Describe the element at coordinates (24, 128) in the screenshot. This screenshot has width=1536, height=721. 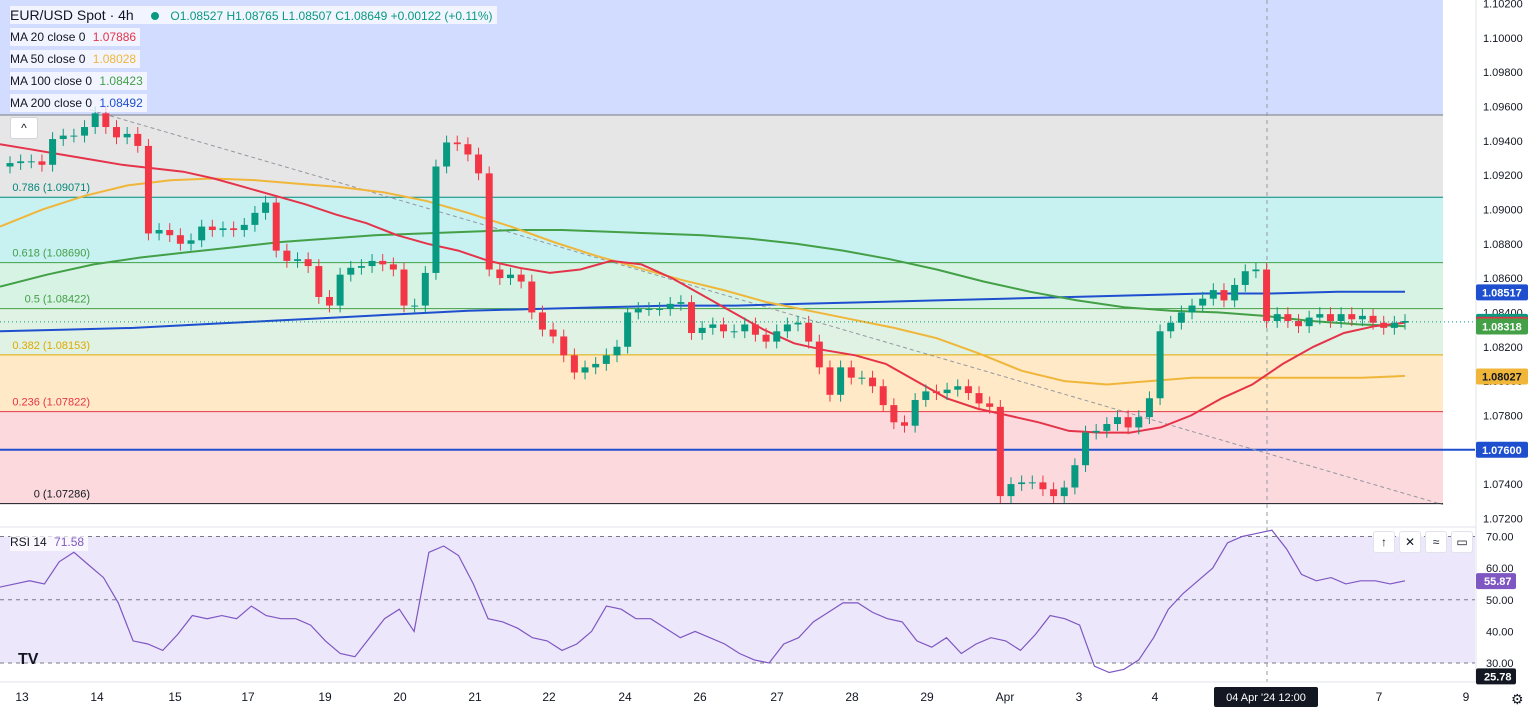
I see `collapse-legend-button: ^` at that location.